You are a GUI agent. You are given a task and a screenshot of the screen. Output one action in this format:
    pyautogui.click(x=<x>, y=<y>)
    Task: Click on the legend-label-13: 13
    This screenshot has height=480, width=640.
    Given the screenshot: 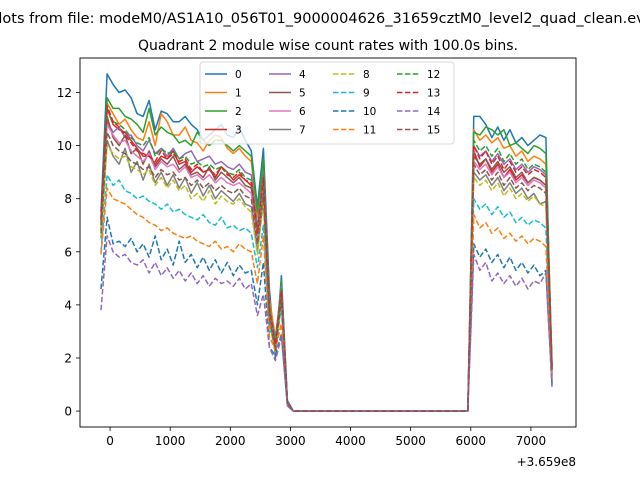 What is the action you would take?
    pyautogui.click(x=433, y=94)
    